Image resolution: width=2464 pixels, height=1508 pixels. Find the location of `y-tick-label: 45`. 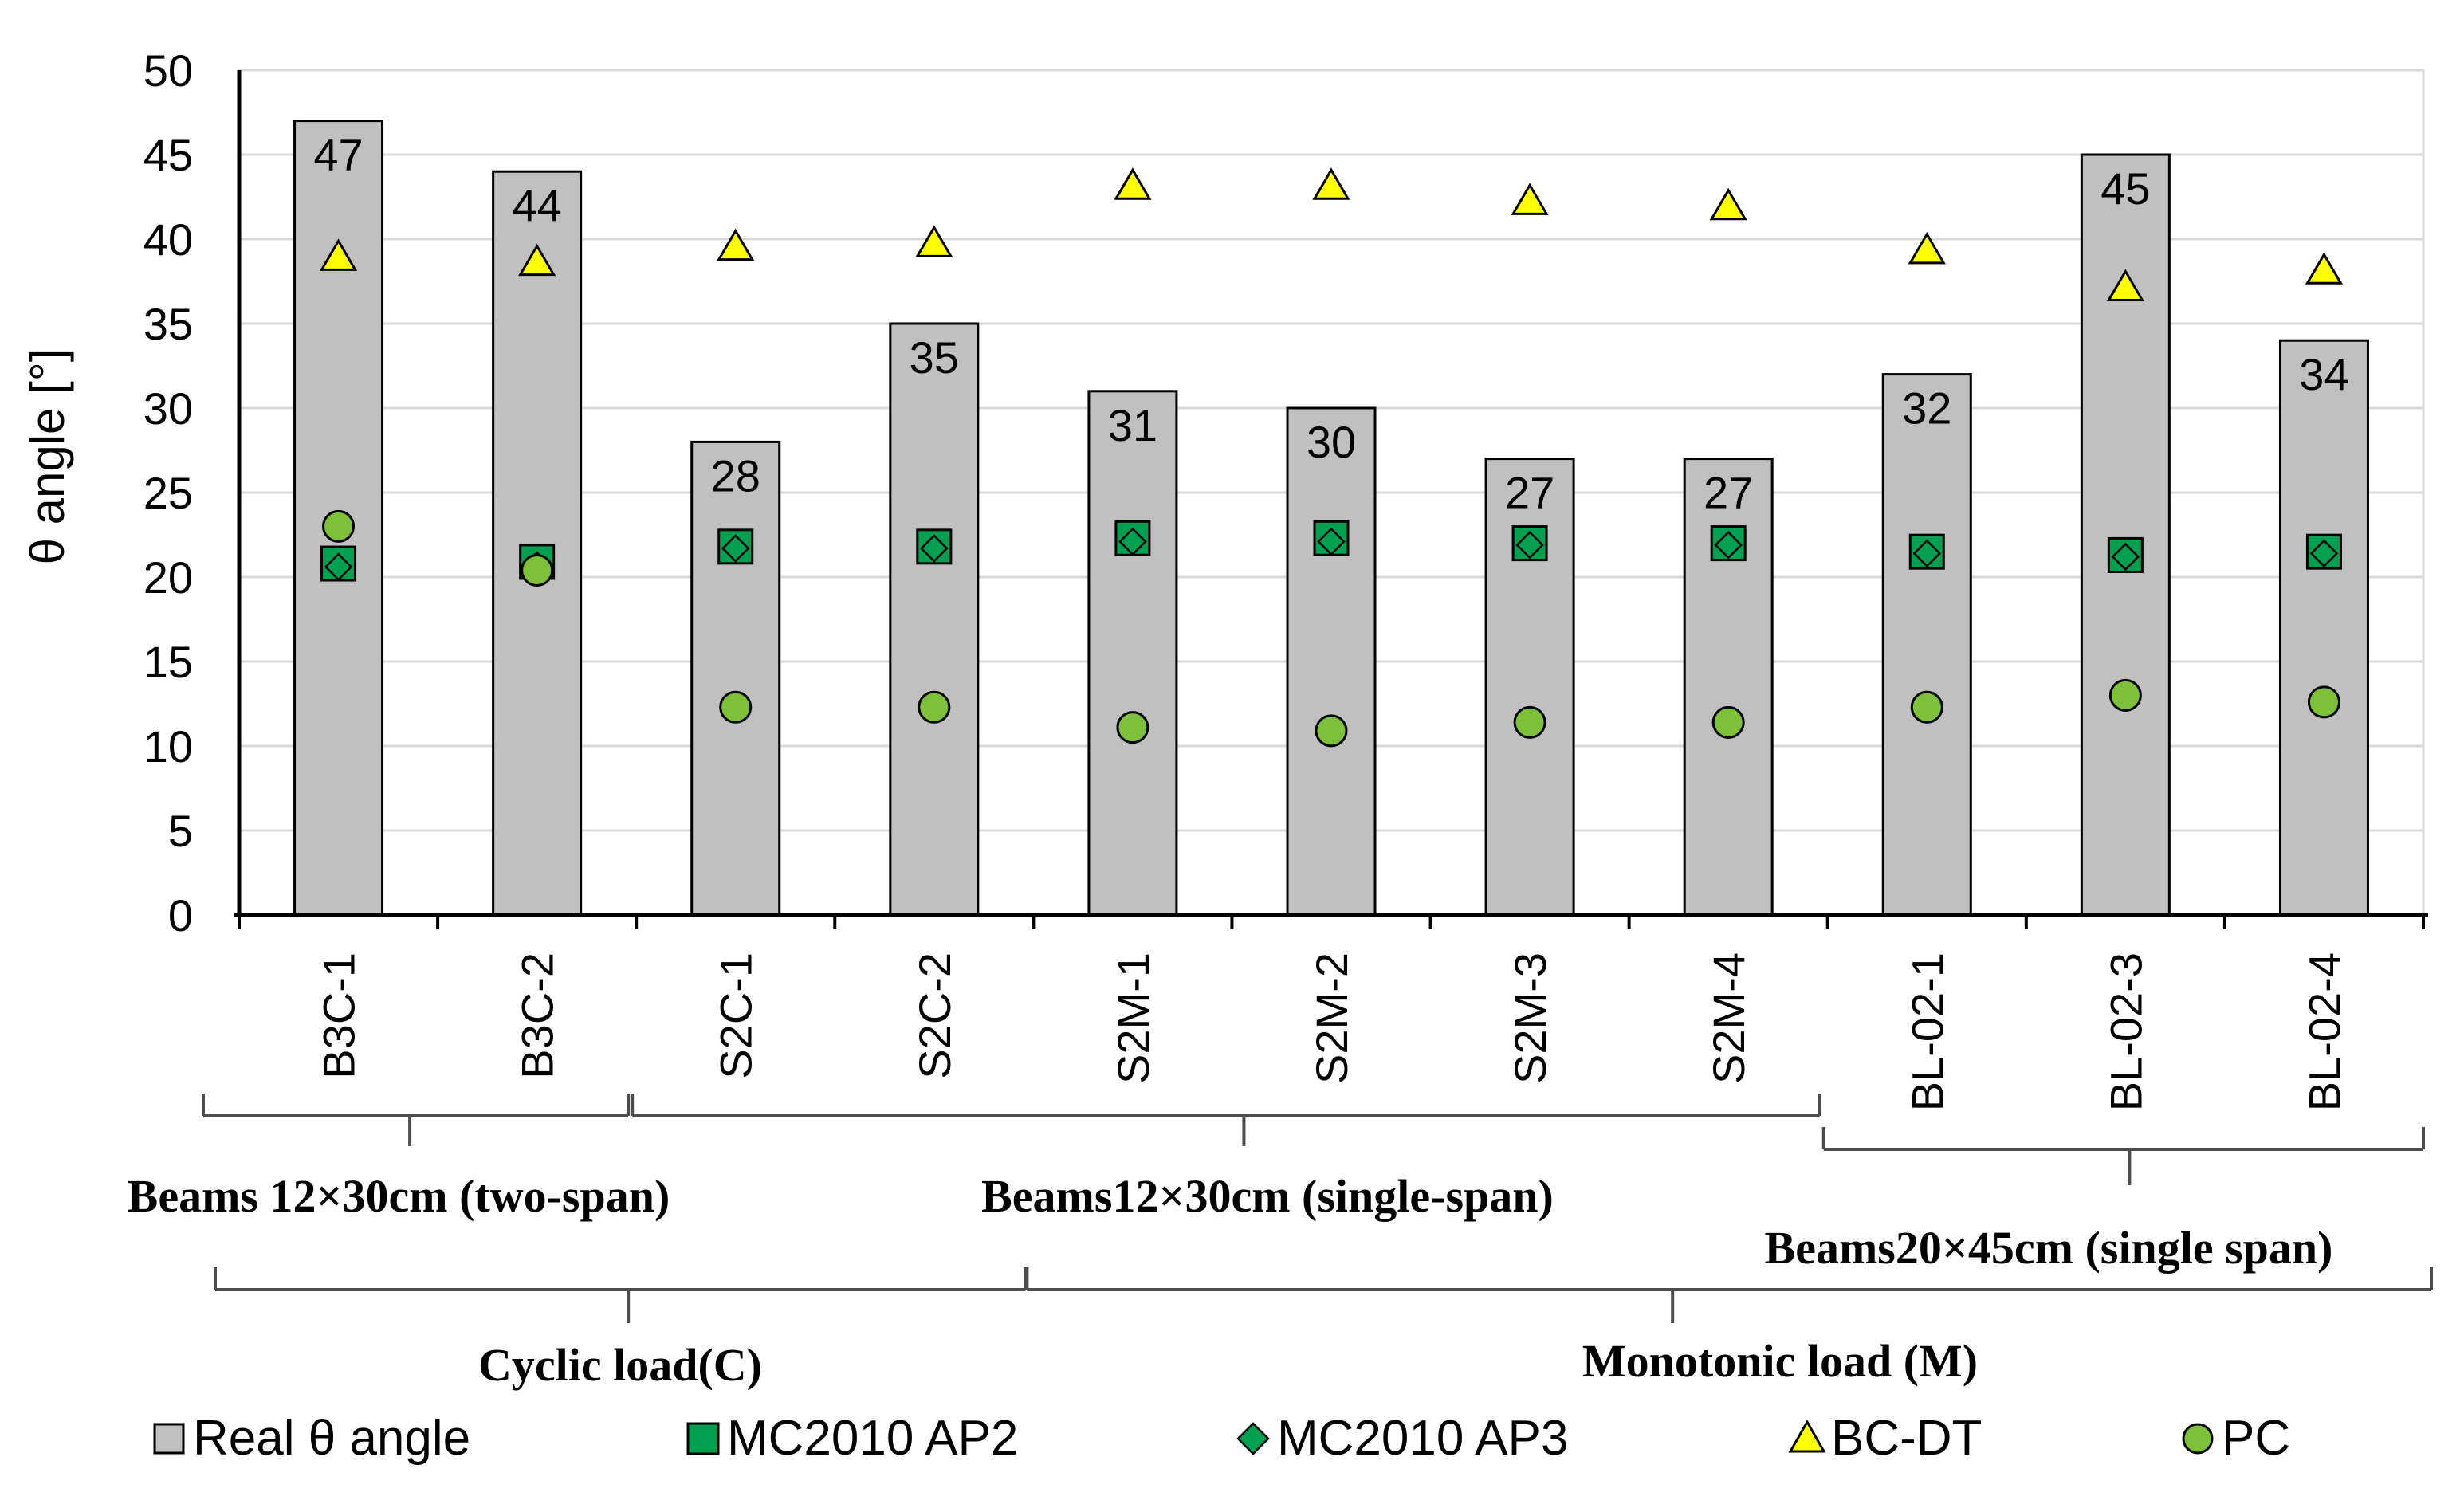

y-tick-label: 45 is located at coordinates (168, 155).